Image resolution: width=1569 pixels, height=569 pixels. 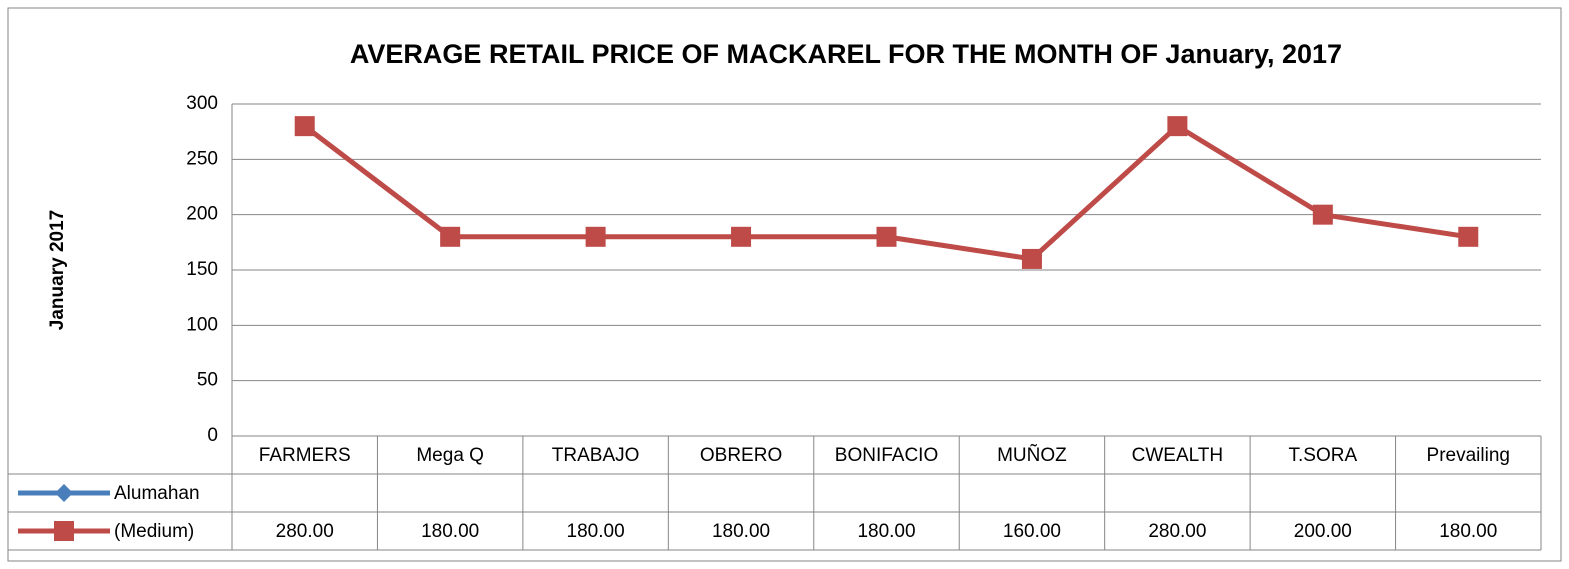 What do you see at coordinates (1323, 455) in the screenshot?
I see `x-tick-label: T.SORA` at bounding box center [1323, 455].